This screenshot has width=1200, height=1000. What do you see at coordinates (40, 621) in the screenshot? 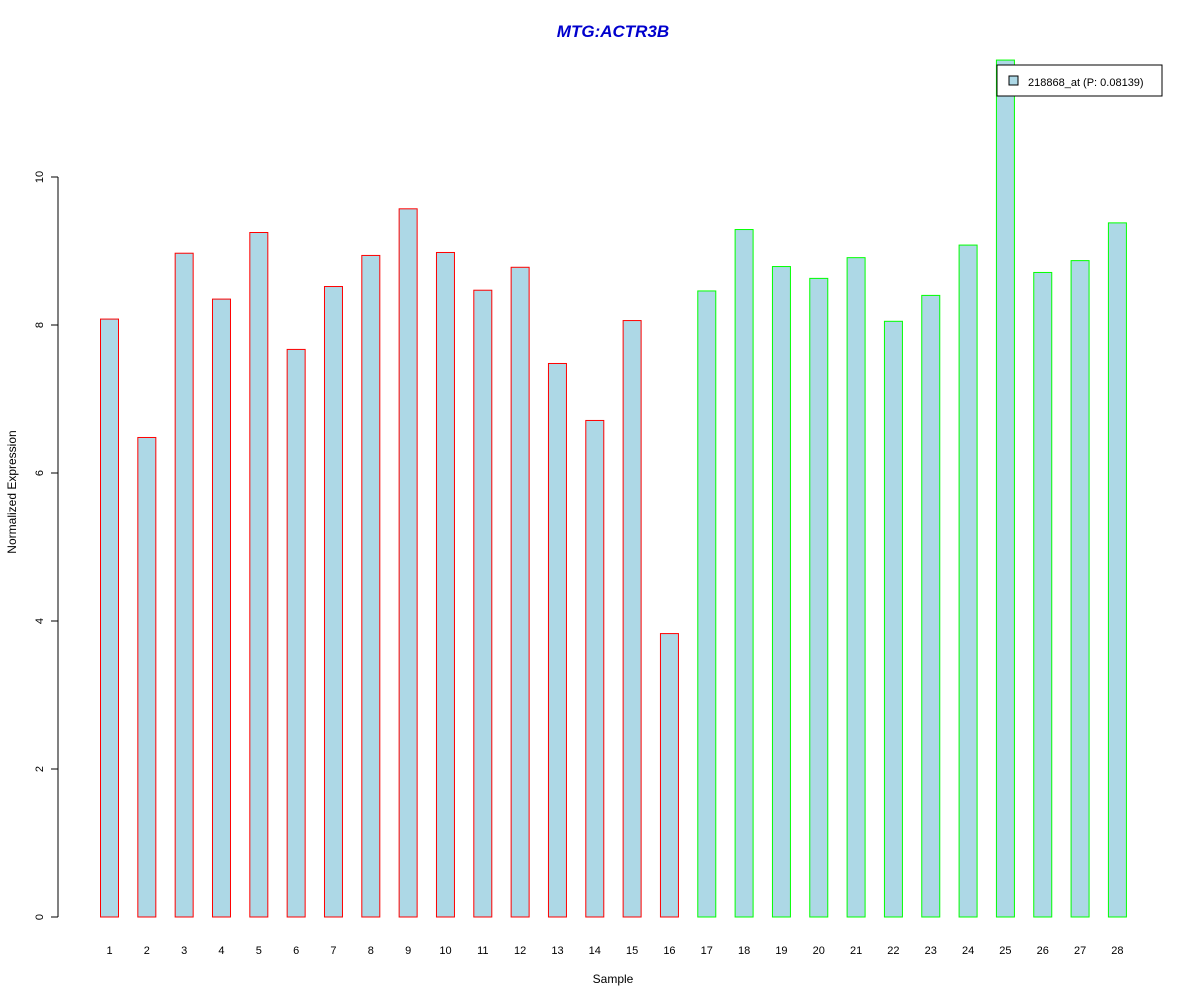
I see `y-tick-label: 4` at bounding box center [40, 621].